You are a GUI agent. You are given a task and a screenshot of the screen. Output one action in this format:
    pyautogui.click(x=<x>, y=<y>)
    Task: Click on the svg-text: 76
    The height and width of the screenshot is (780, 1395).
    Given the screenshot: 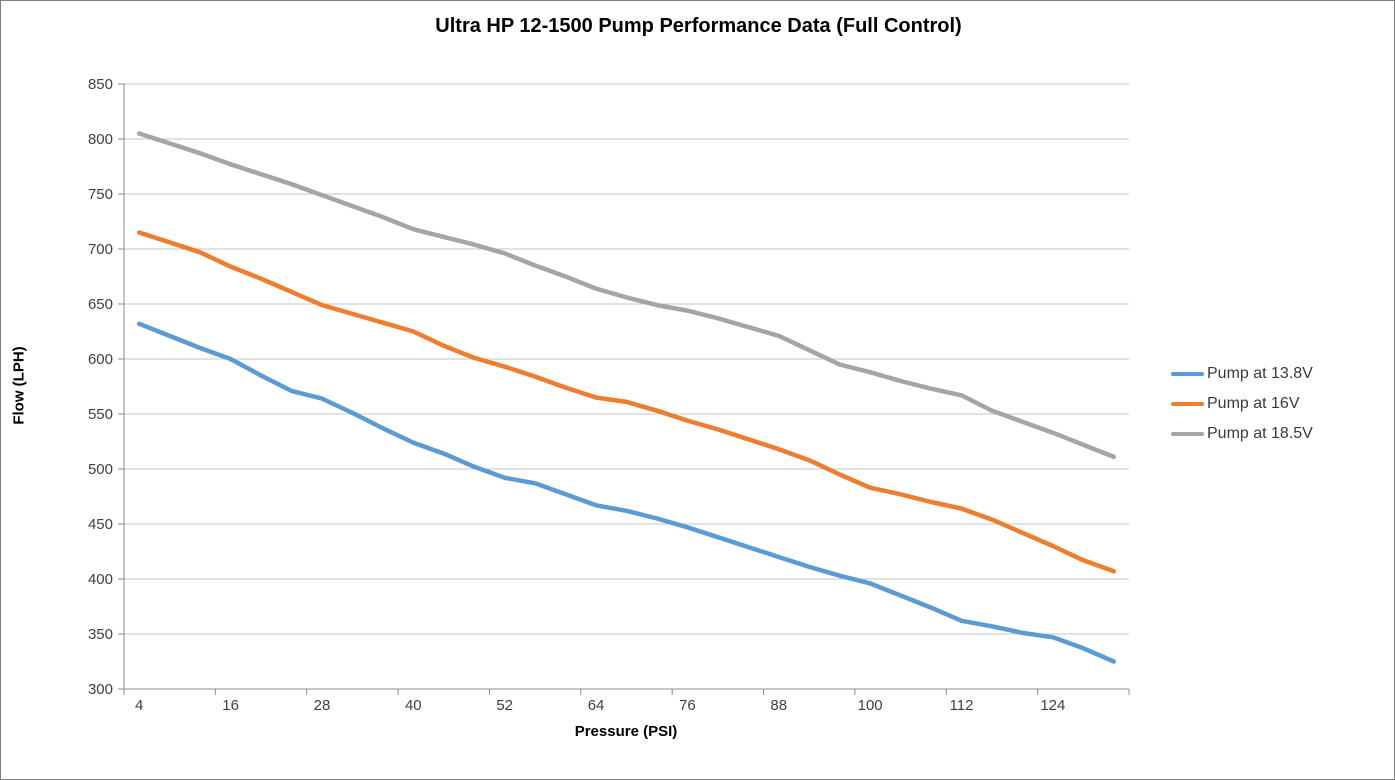 What is the action you would take?
    pyautogui.click(x=687, y=705)
    